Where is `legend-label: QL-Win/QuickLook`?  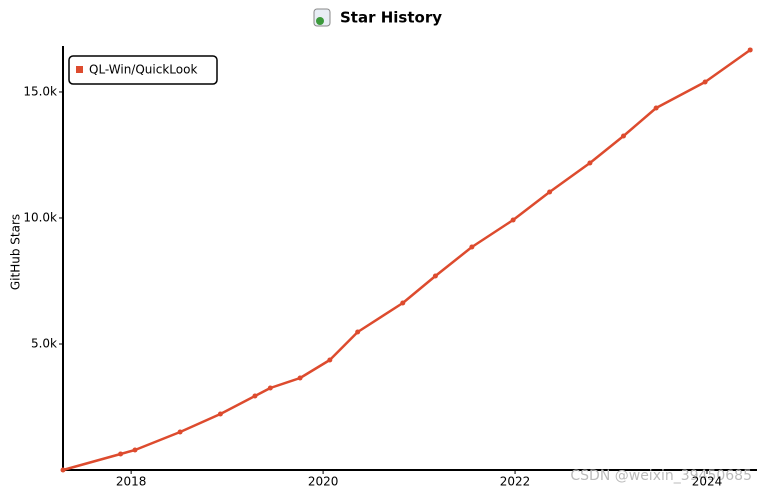 legend-label: QL-Win/QuickLook is located at coordinates (143, 70).